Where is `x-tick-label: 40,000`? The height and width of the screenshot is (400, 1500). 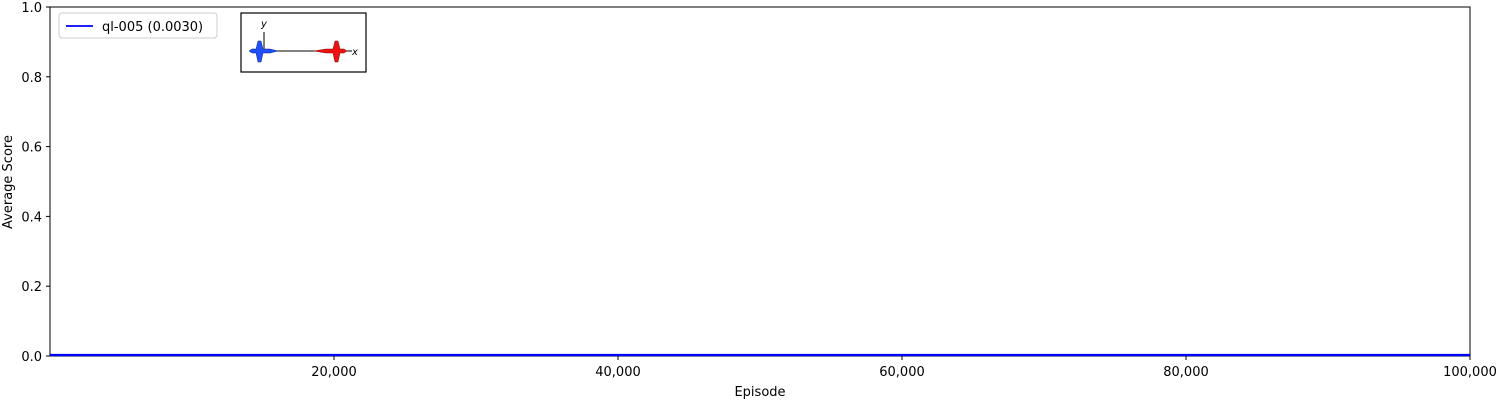
x-tick-label: 40,000 is located at coordinates (618, 372).